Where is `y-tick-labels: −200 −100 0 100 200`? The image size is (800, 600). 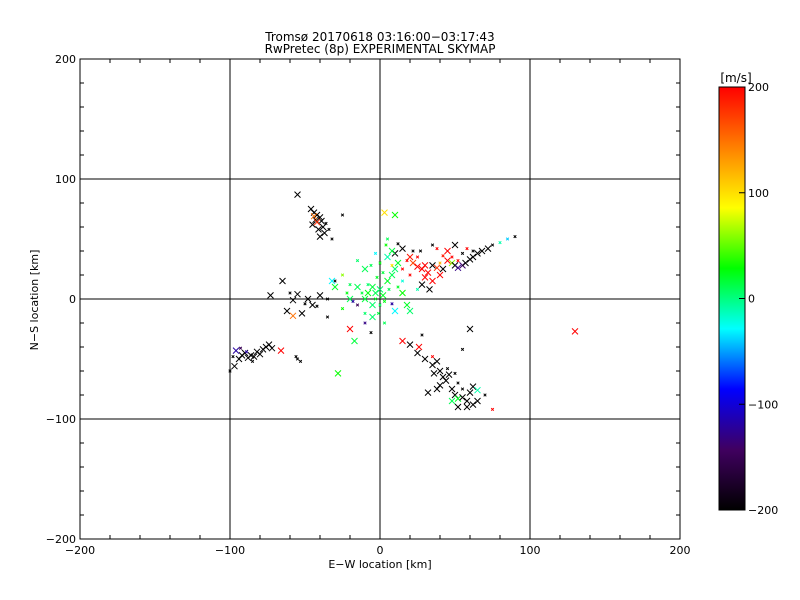 y-tick-labels: −200 −100 0 100 200 is located at coordinates (61, 299).